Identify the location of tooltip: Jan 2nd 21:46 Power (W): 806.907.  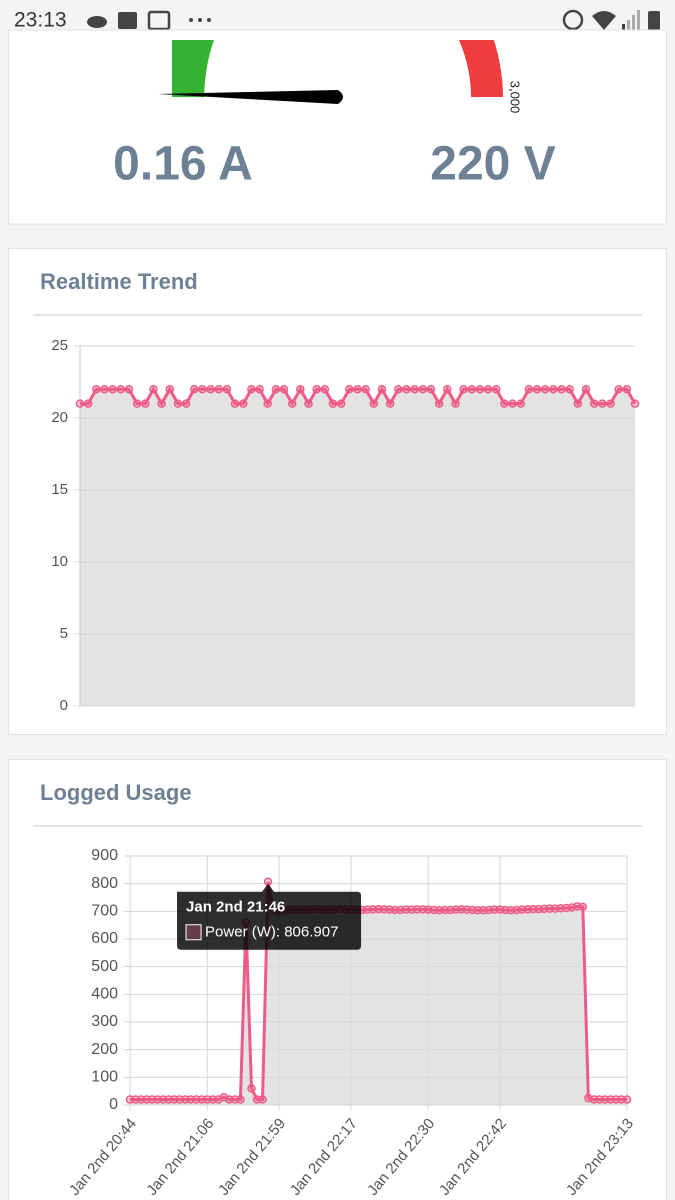
(269, 916).